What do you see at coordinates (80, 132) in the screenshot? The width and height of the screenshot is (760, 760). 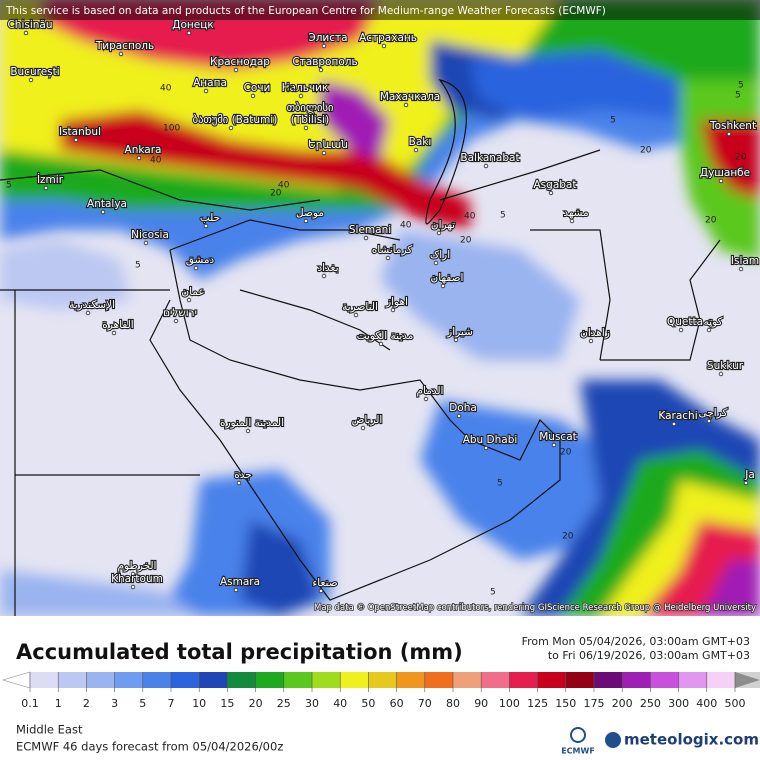 I see `city-label: Istanbul` at bounding box center [80, 132].